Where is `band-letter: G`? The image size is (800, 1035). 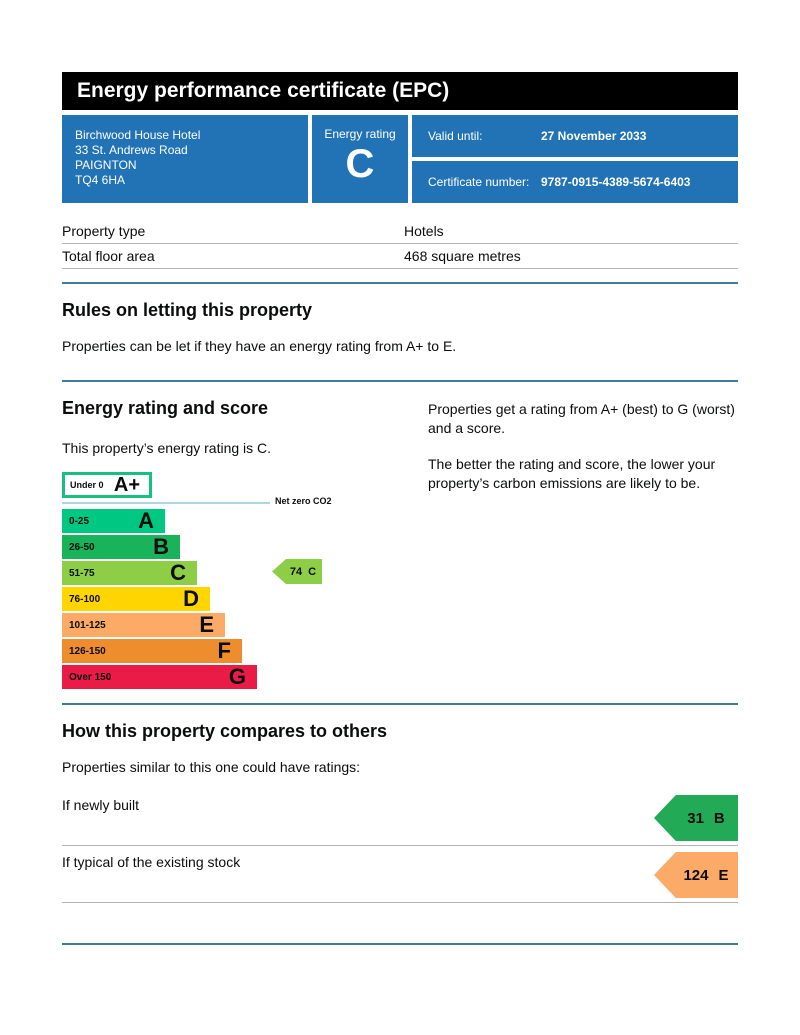
band-letter: G is located at coordinates (237, 676).